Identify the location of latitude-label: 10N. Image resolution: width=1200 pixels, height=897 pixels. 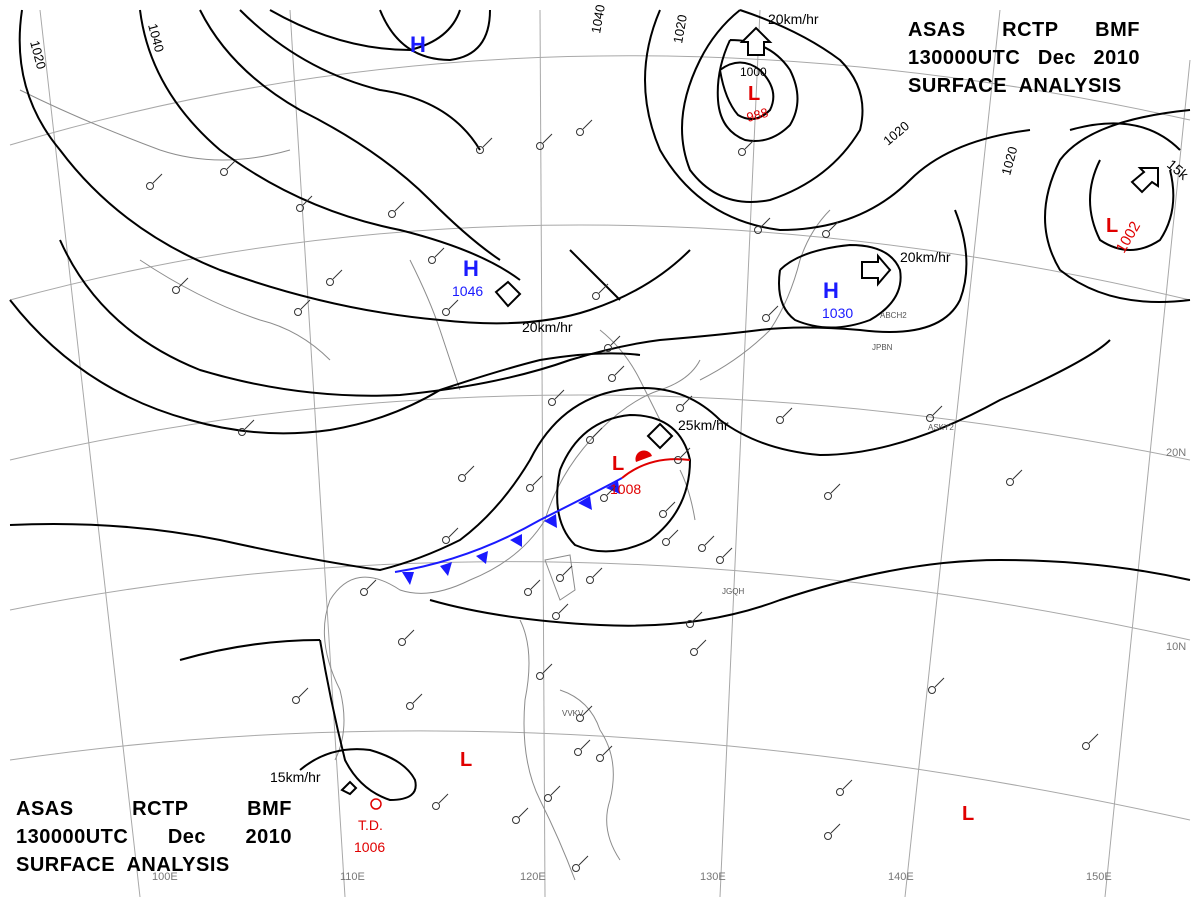
(1176, 647).